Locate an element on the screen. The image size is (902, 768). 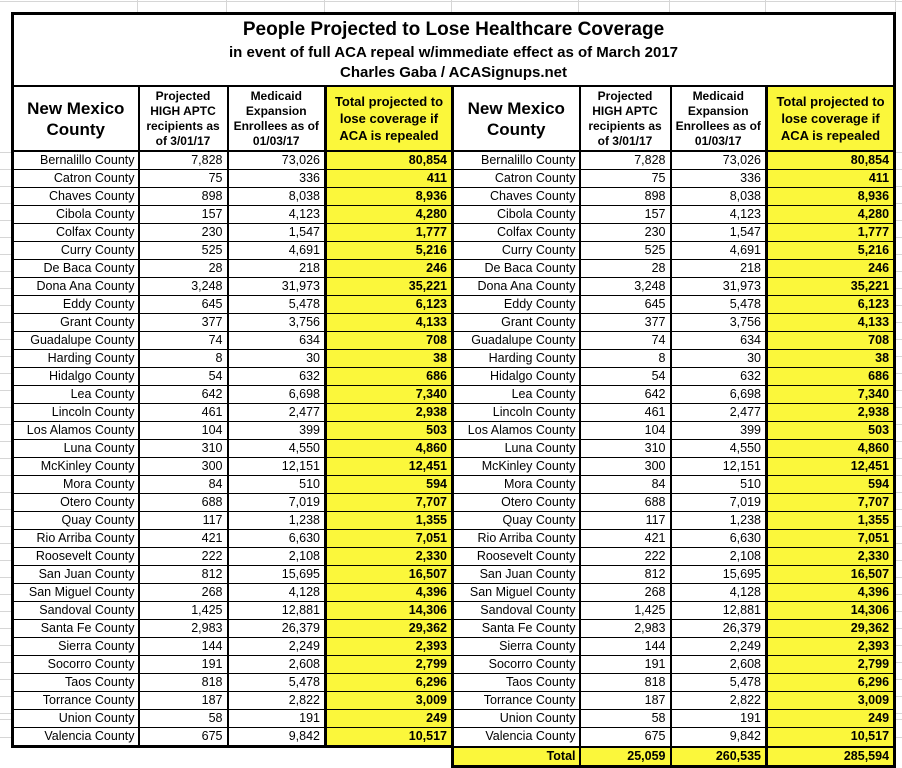
total-cell: 80,854 is located at coordinates (389, 160).